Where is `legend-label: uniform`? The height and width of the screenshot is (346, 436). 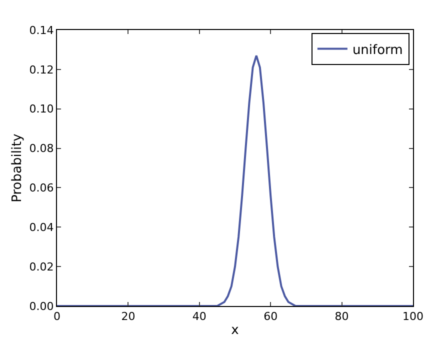
legend-label: uniform is located at coordinates (377, 50).